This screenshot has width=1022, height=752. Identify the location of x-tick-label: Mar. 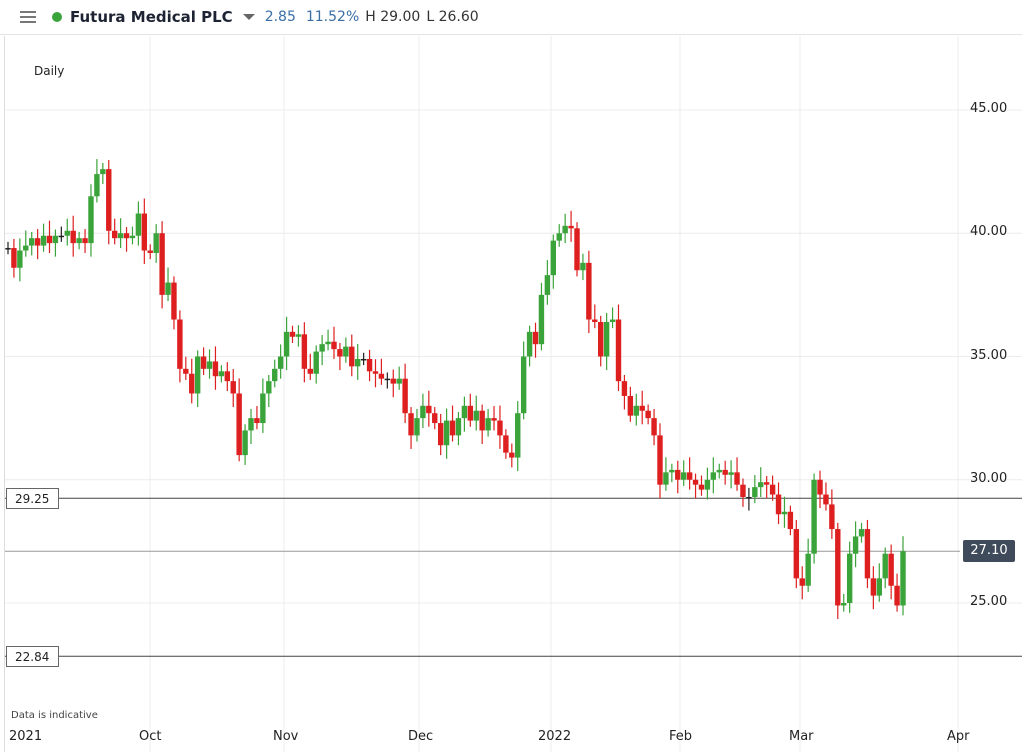
(801, 736).